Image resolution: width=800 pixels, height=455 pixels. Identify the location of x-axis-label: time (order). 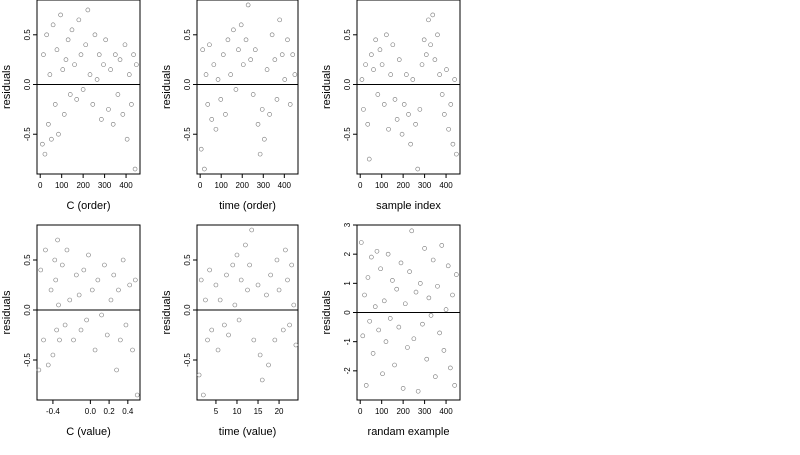
(247, 206).